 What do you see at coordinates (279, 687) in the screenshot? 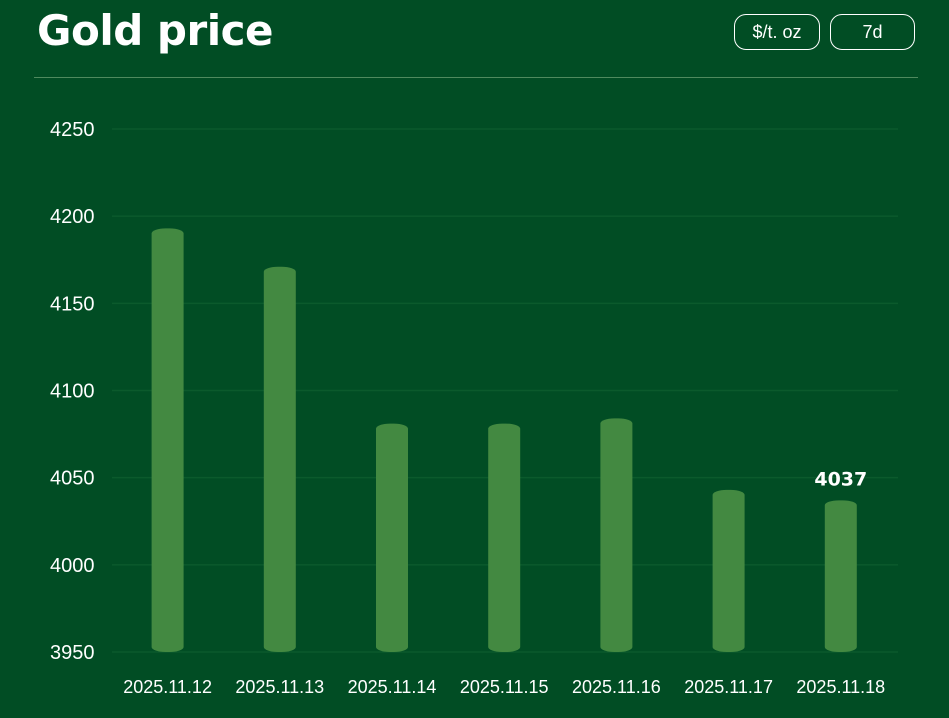
I see `x-tick-label: 2025.11.13` at bounding box center [279, 687].